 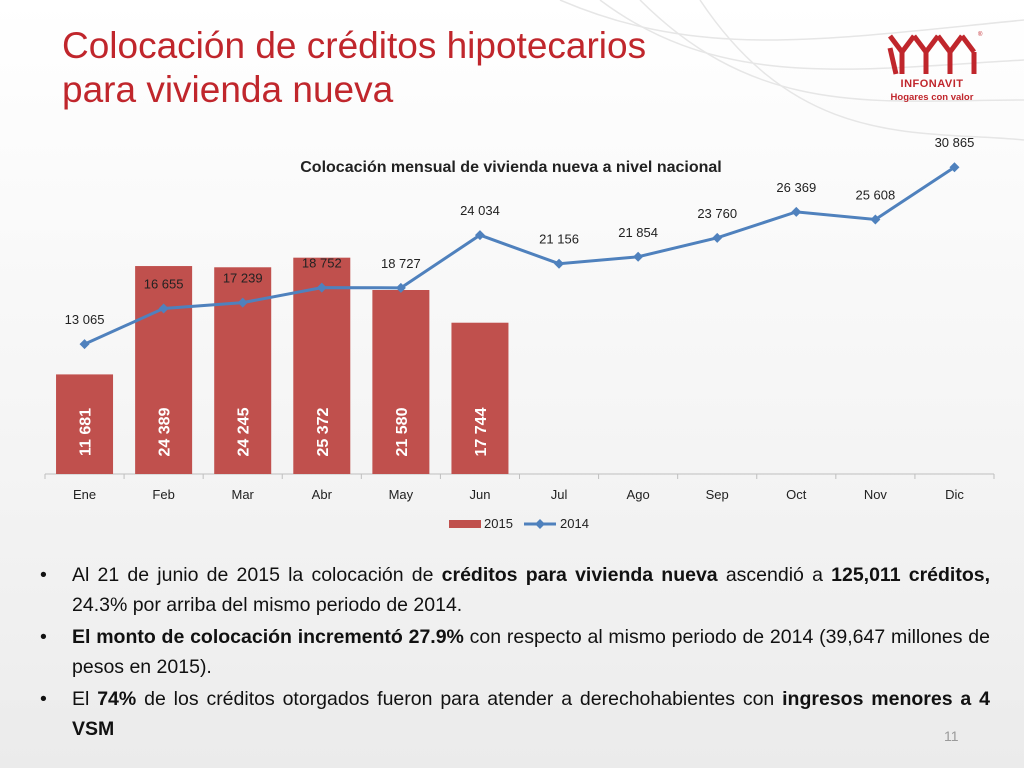 What do you see at coordinates (465, 524) in the screenshot?
I see `legend-swatch-2015` at bounding box center [465, 524].